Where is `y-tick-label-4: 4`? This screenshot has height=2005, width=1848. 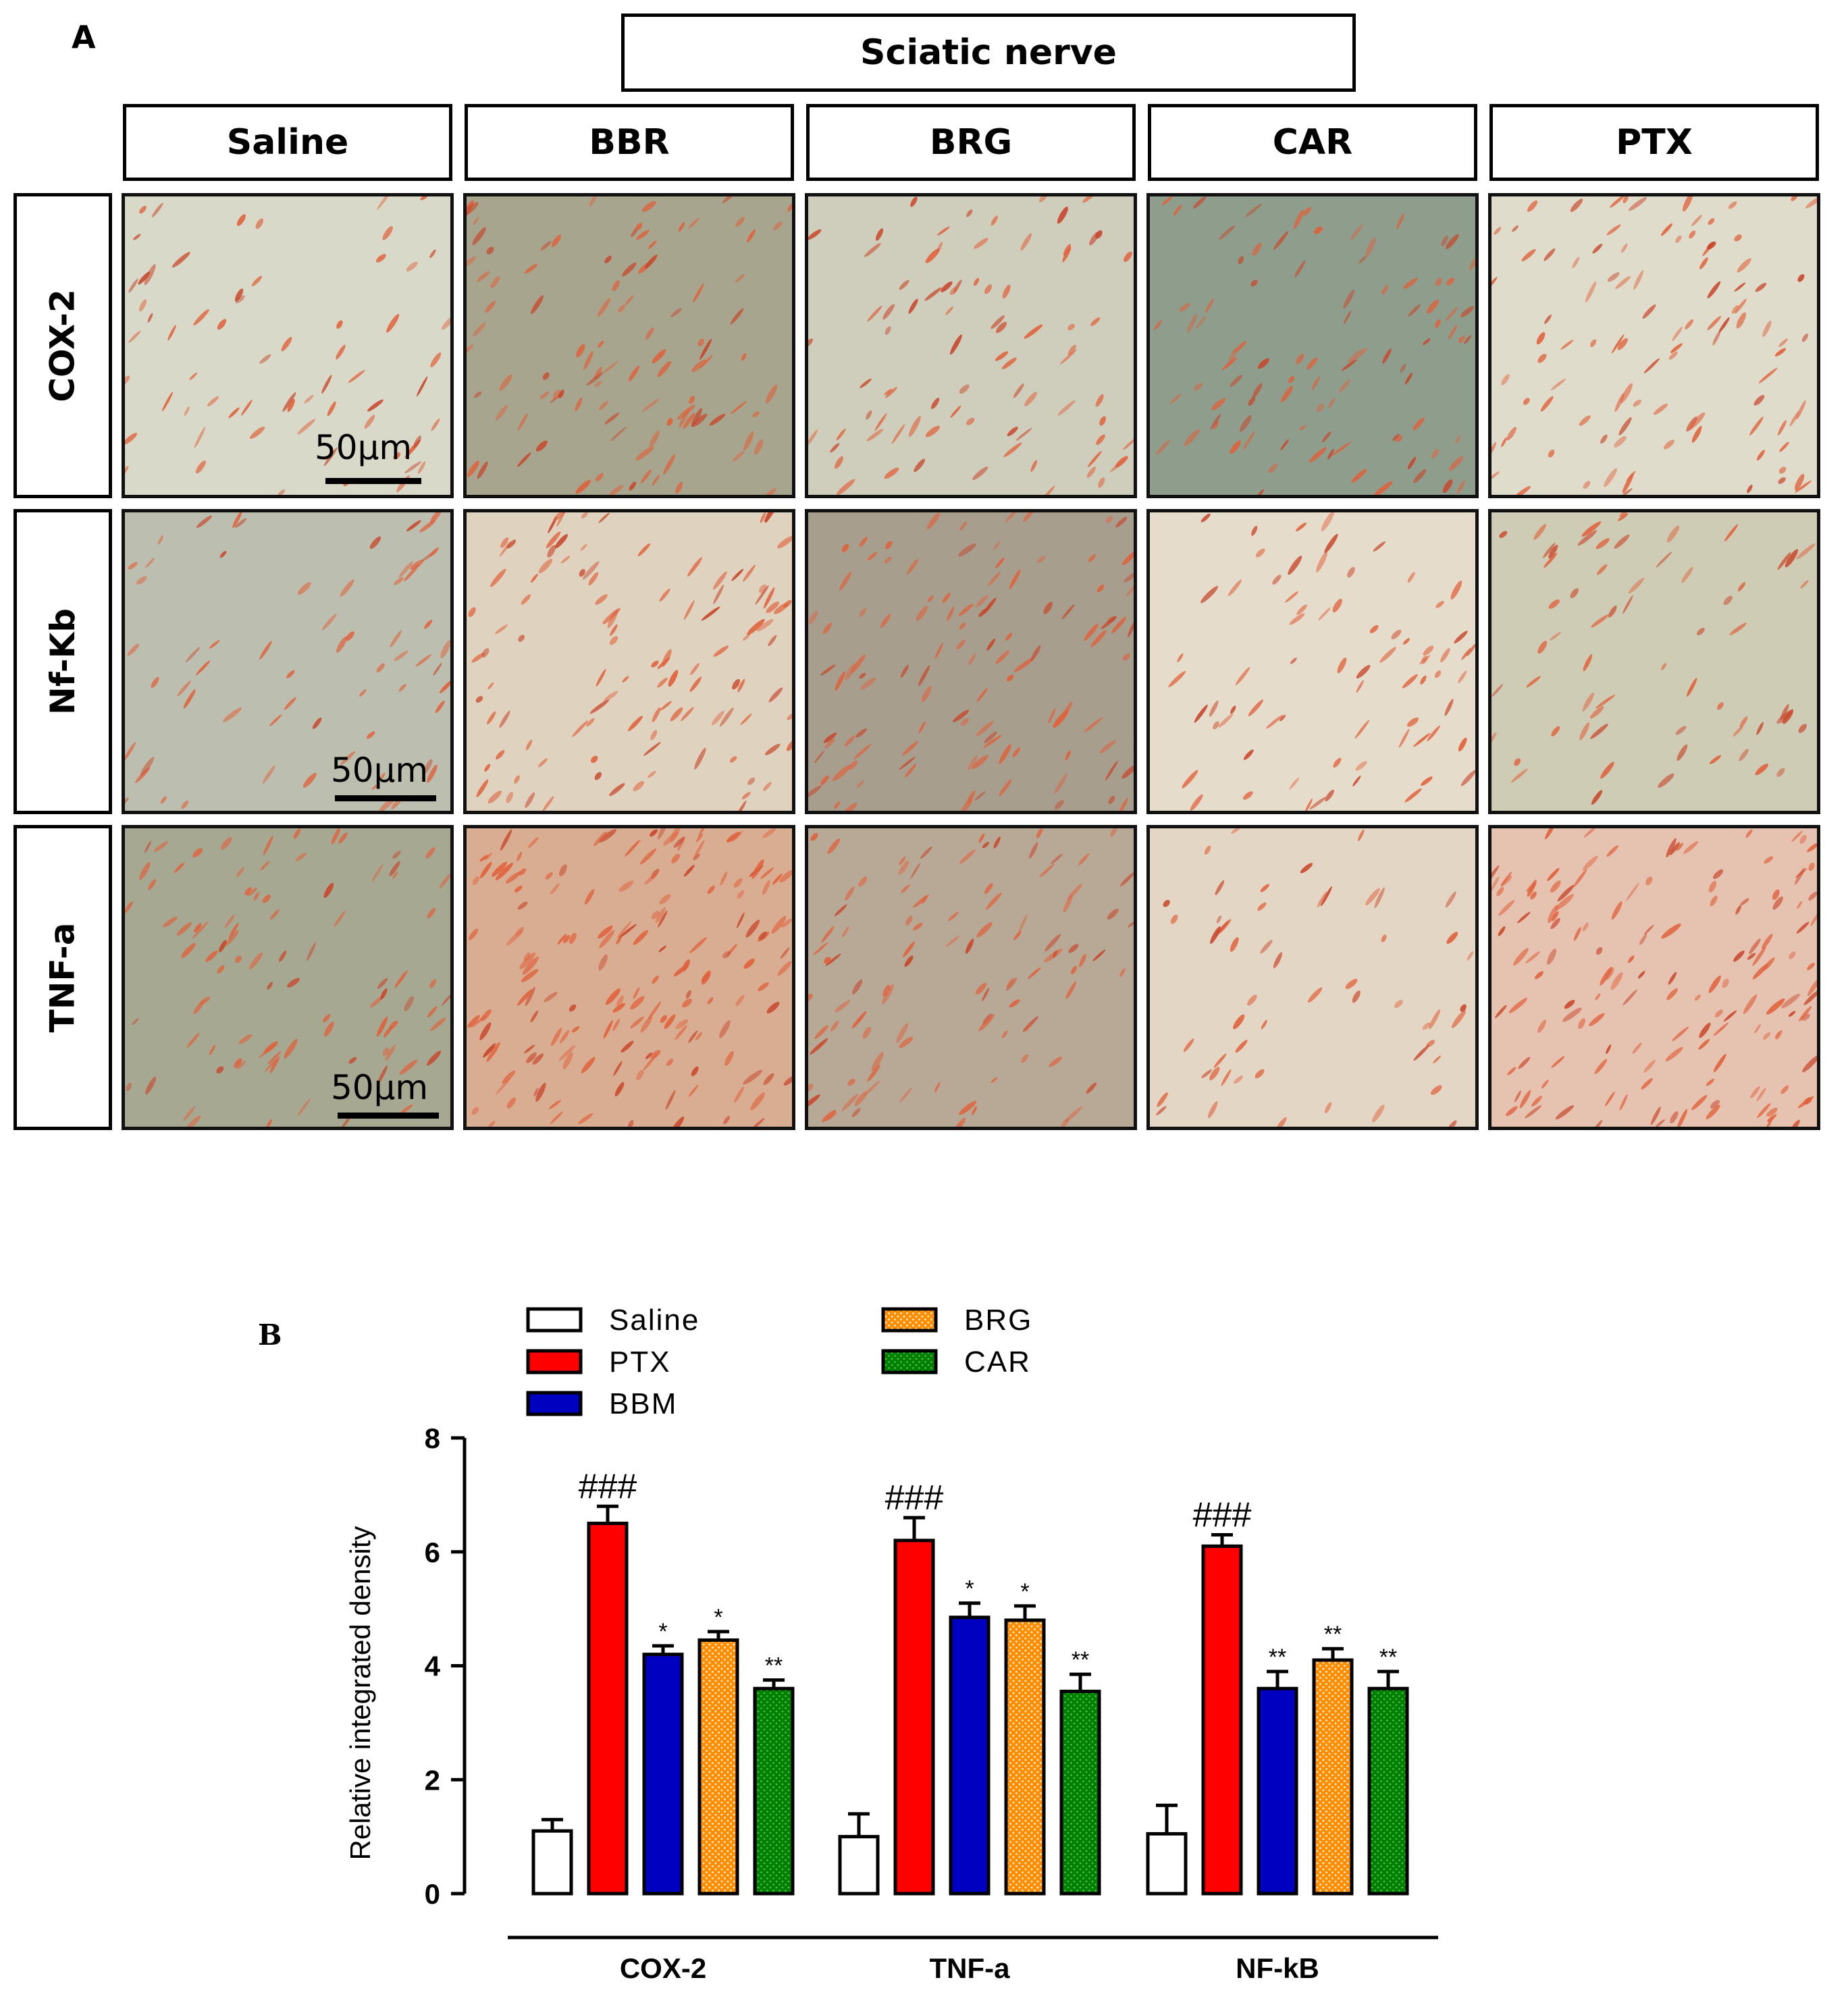 y-tick-label-4: 4 is located at coordinates (433, 1666).